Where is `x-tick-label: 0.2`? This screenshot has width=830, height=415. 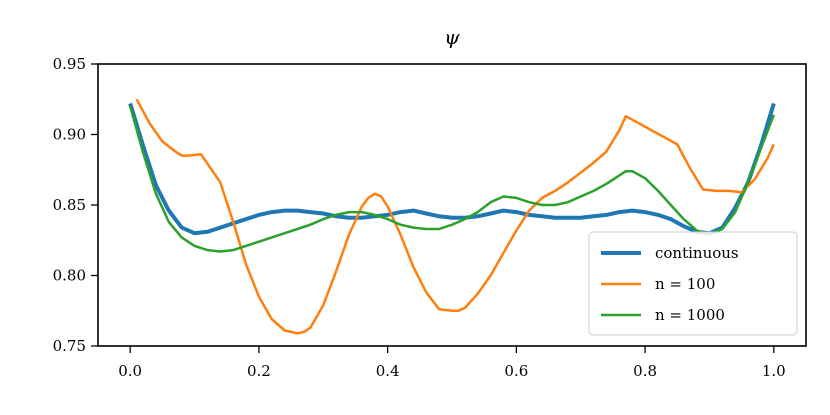
x-tick-label: 0.2 is located at coordinates (259, 371).